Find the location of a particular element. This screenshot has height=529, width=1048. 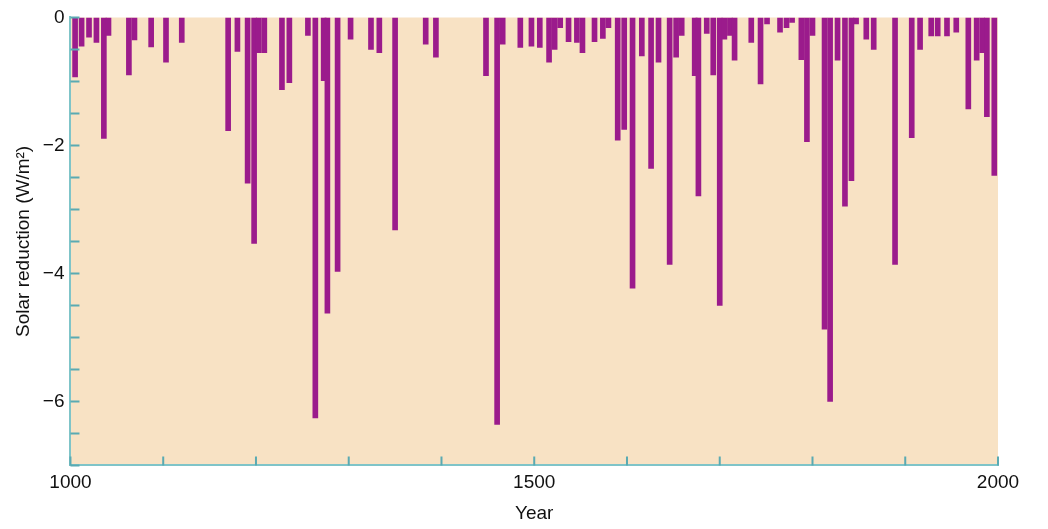

x-tick-label: 1500 is located at coordinates (534, 482).